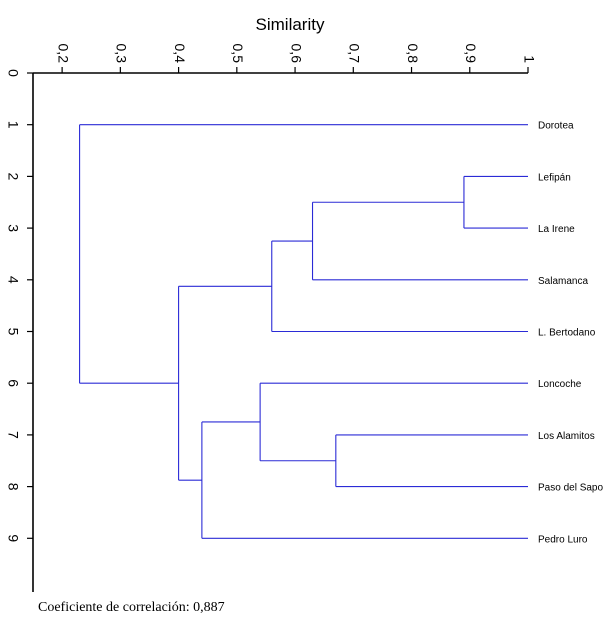  Describe the element at coordinates (355, 54) in the screenshot. I see `x-tick-label: 0,7` at that location.